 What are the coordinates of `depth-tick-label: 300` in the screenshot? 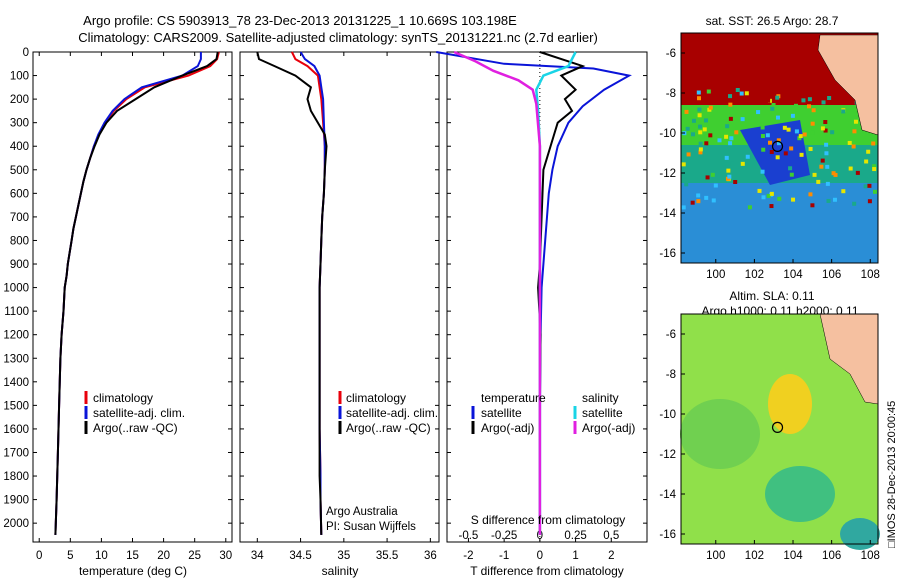 It's located at (19, 124).